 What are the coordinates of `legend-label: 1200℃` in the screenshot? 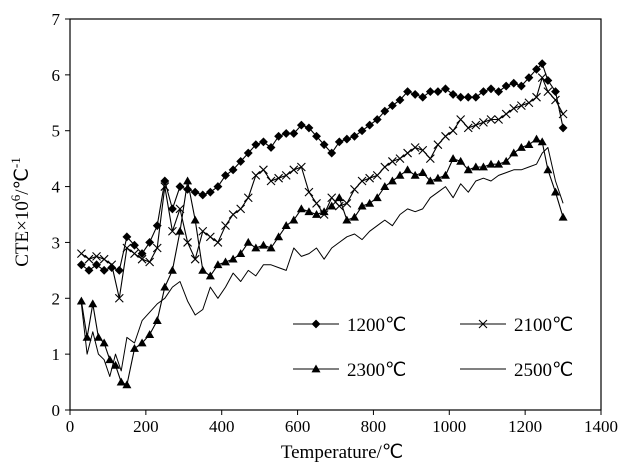 It's located at (376, 325).